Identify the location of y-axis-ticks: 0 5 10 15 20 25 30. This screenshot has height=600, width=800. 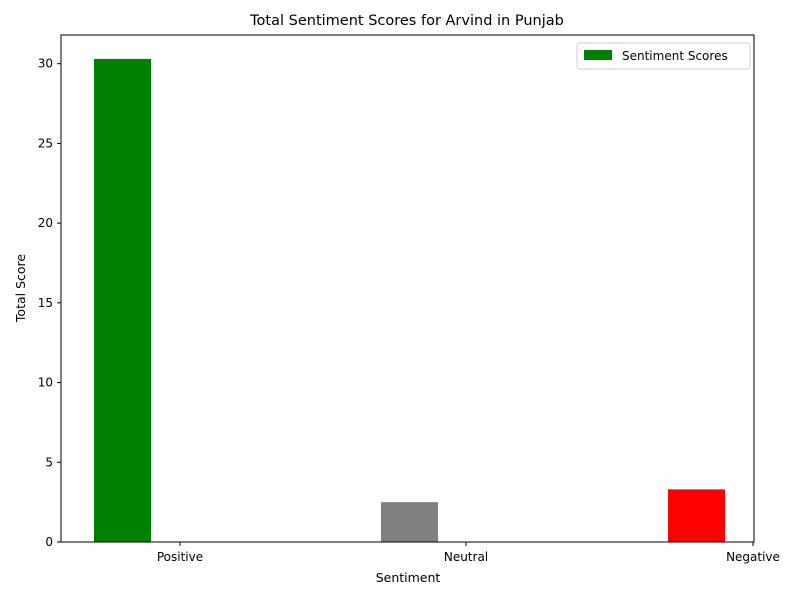
(49, 303).